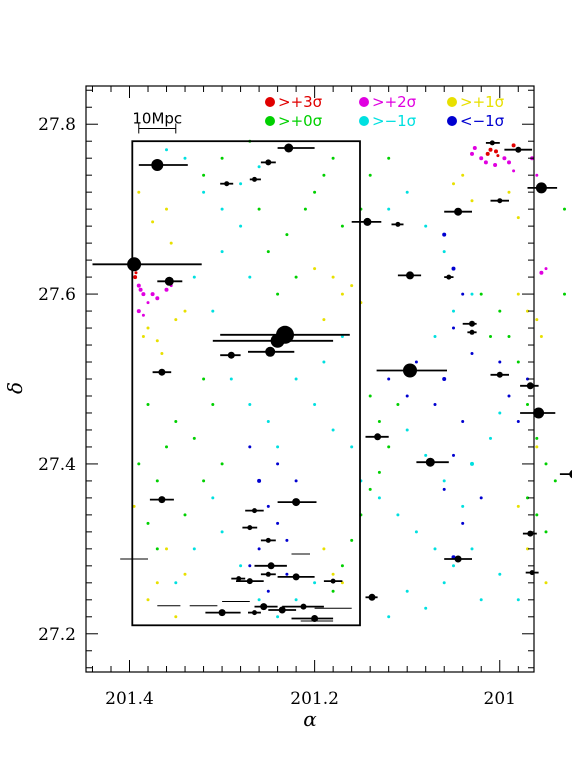 The image size is (572, 762). I want to click on x-tick-label: 201, so click(500, 699).